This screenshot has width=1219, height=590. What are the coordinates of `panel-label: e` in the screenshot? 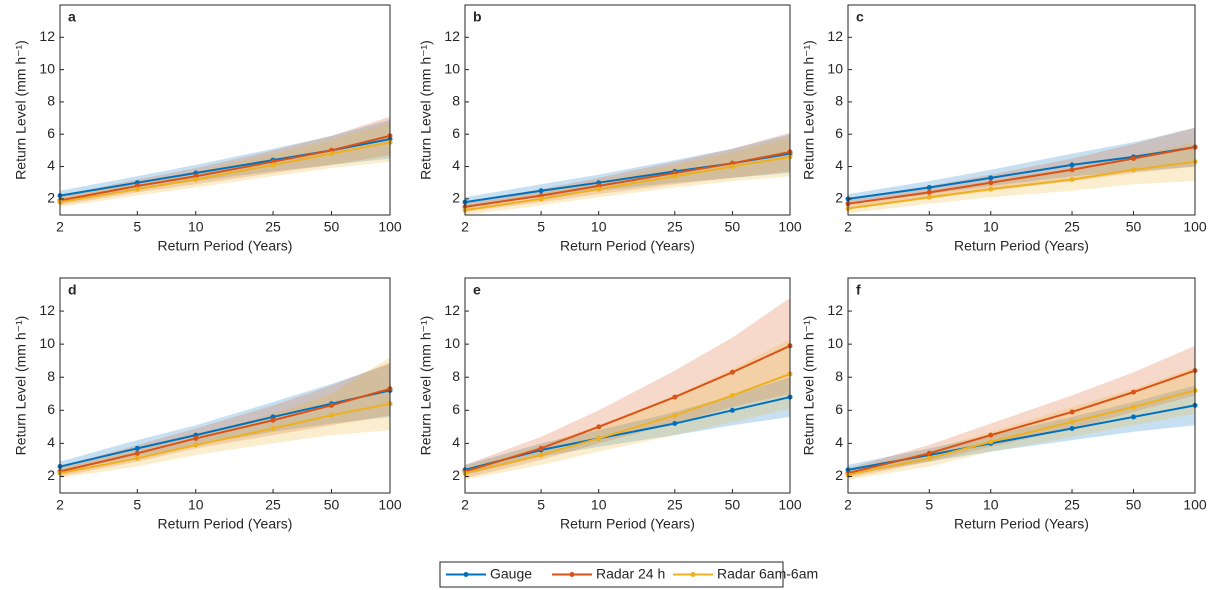 It's located at (477, 290).